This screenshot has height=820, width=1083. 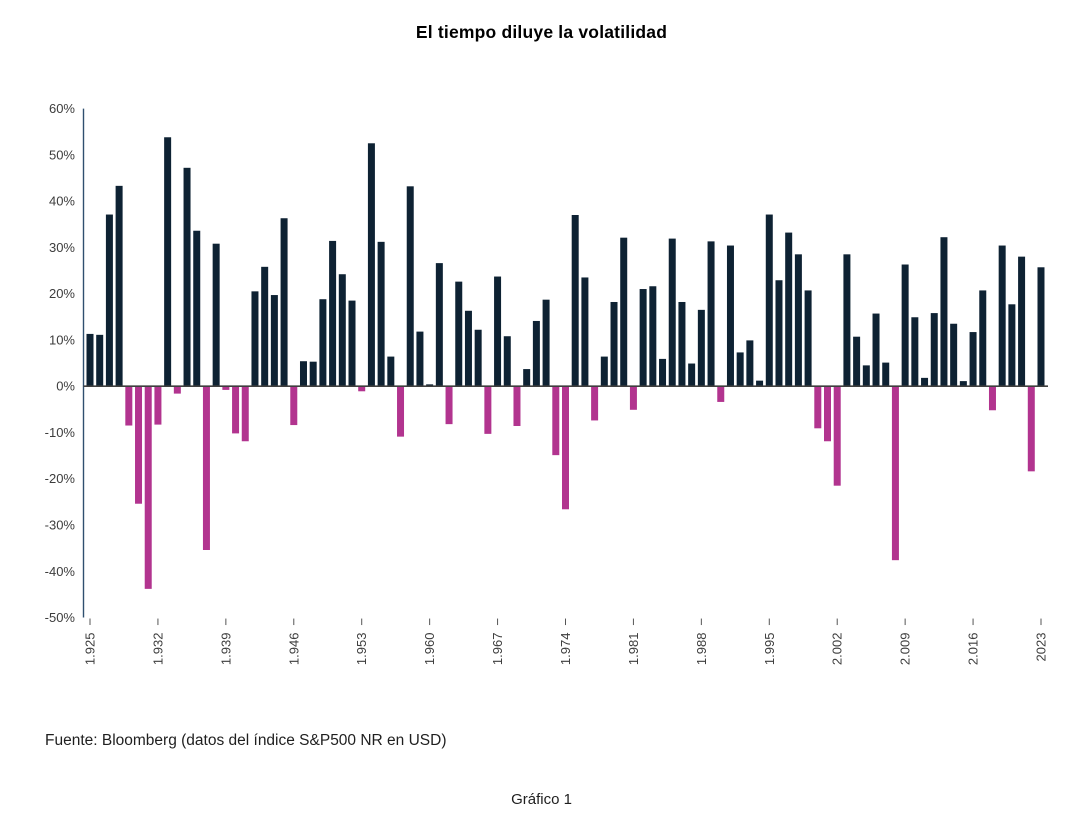 I want to click on bar-1983, so click(x=653, y=336).